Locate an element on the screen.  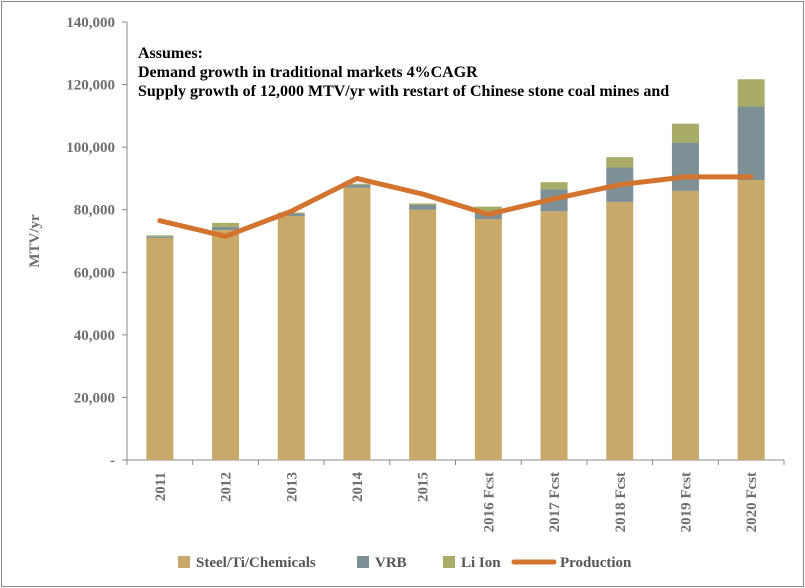
y-tick-label-5: 100,000 is located at coordinates (90, 148).